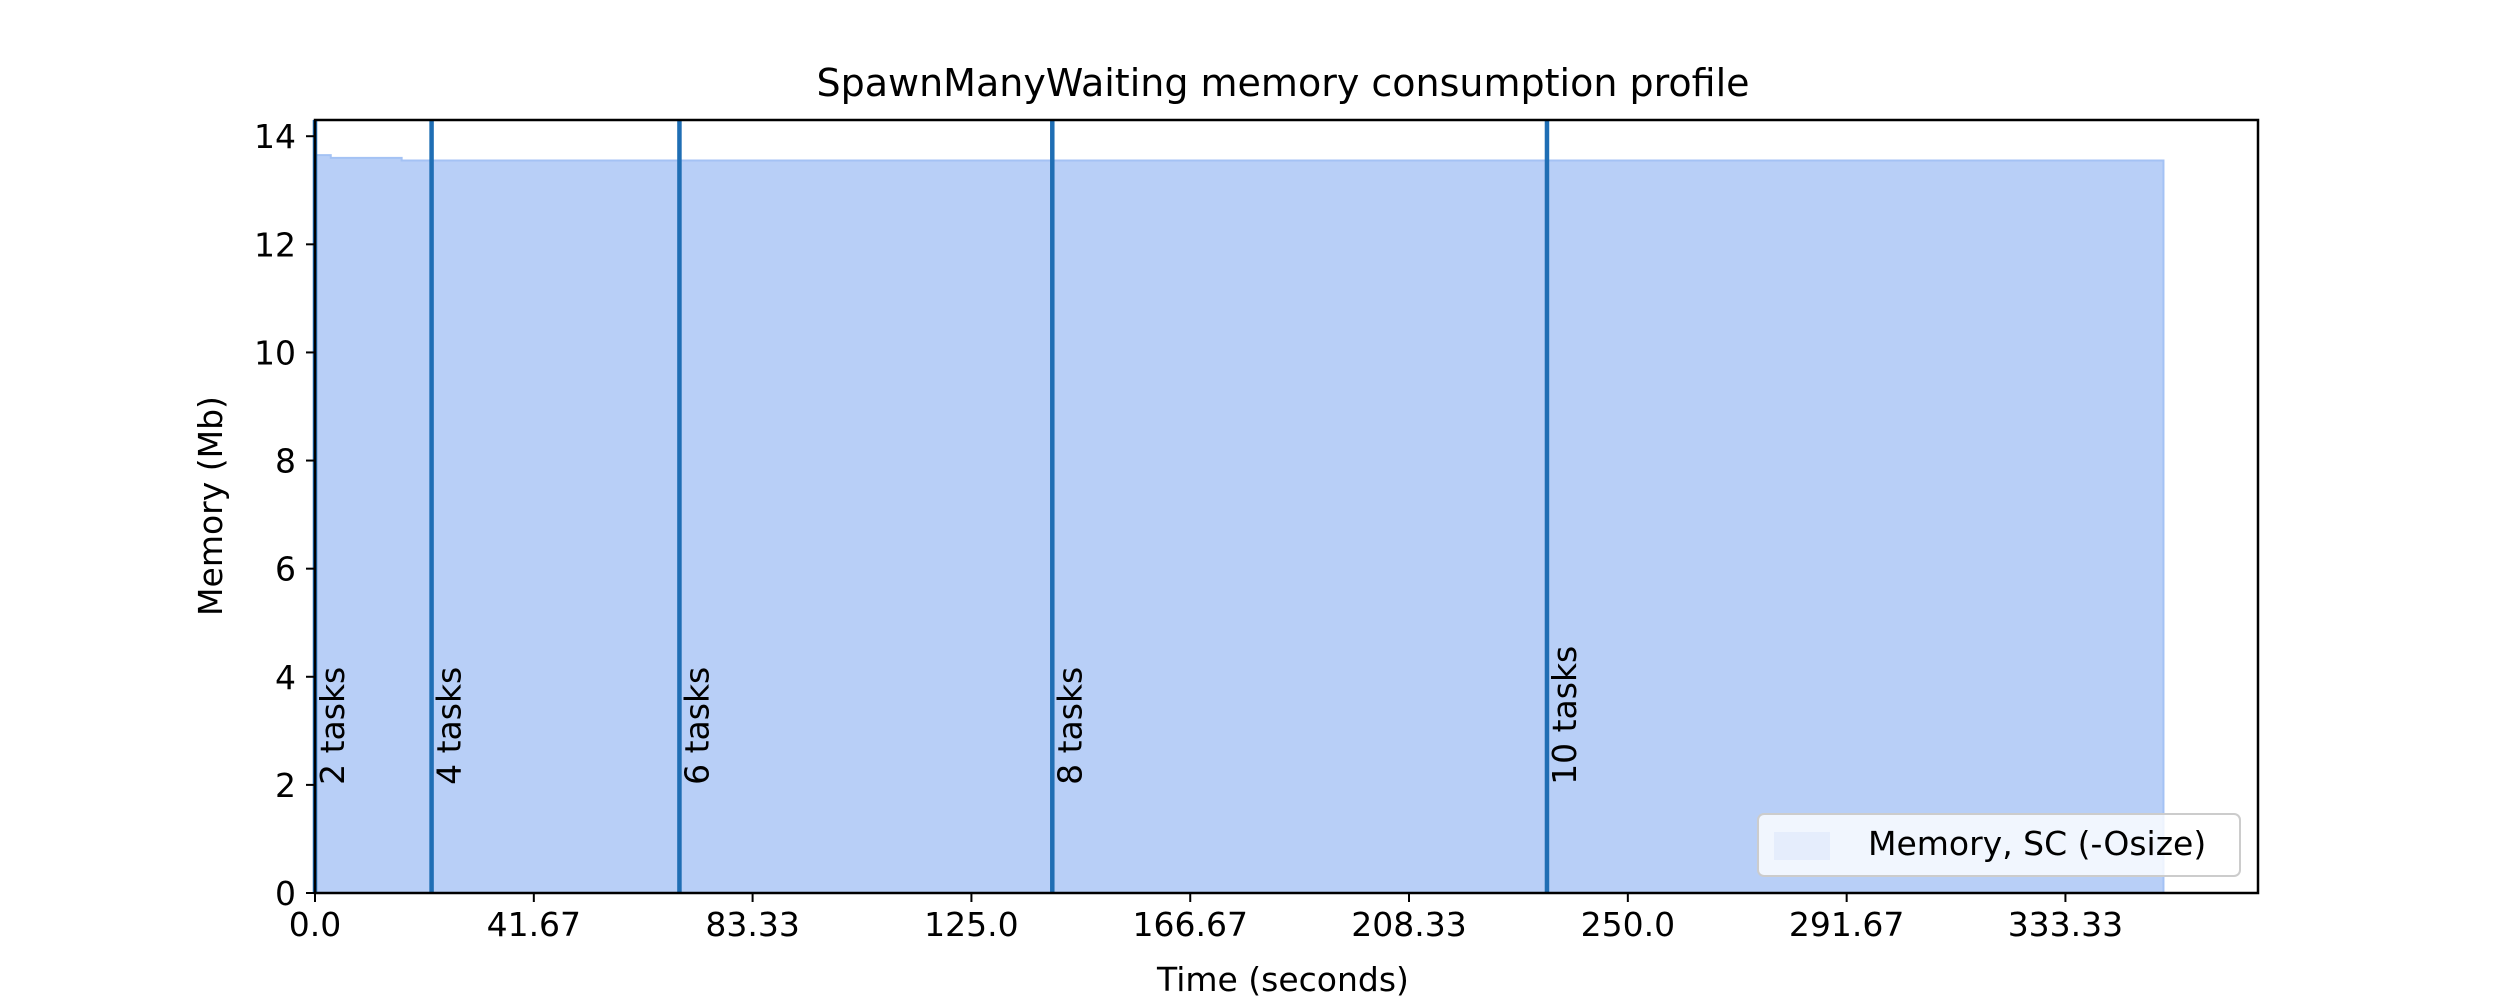 This screenshot has width=2500, height=1000. I want to click on y-tick-label: 0, so click(285, 893).